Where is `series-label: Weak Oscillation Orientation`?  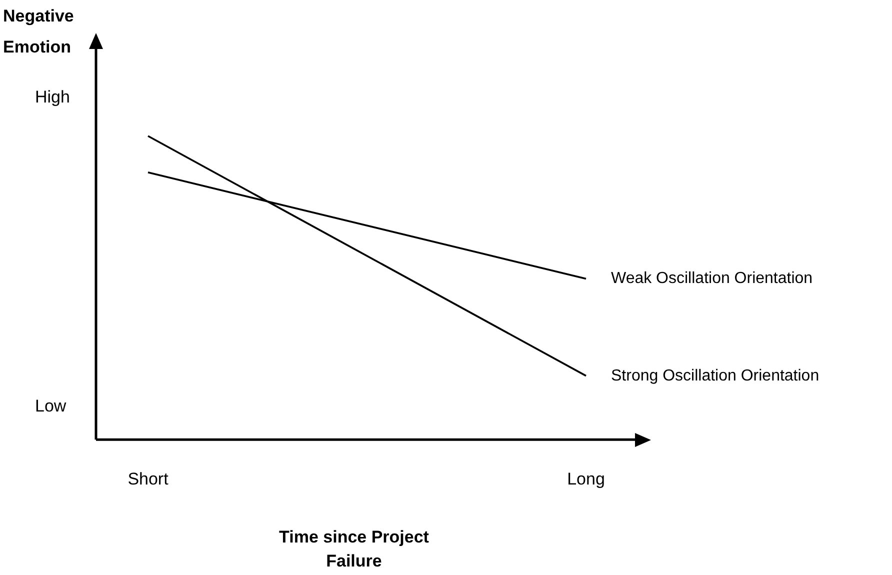 series-label: Weak Oscillation Orientation is located at coordinates (712, 279).